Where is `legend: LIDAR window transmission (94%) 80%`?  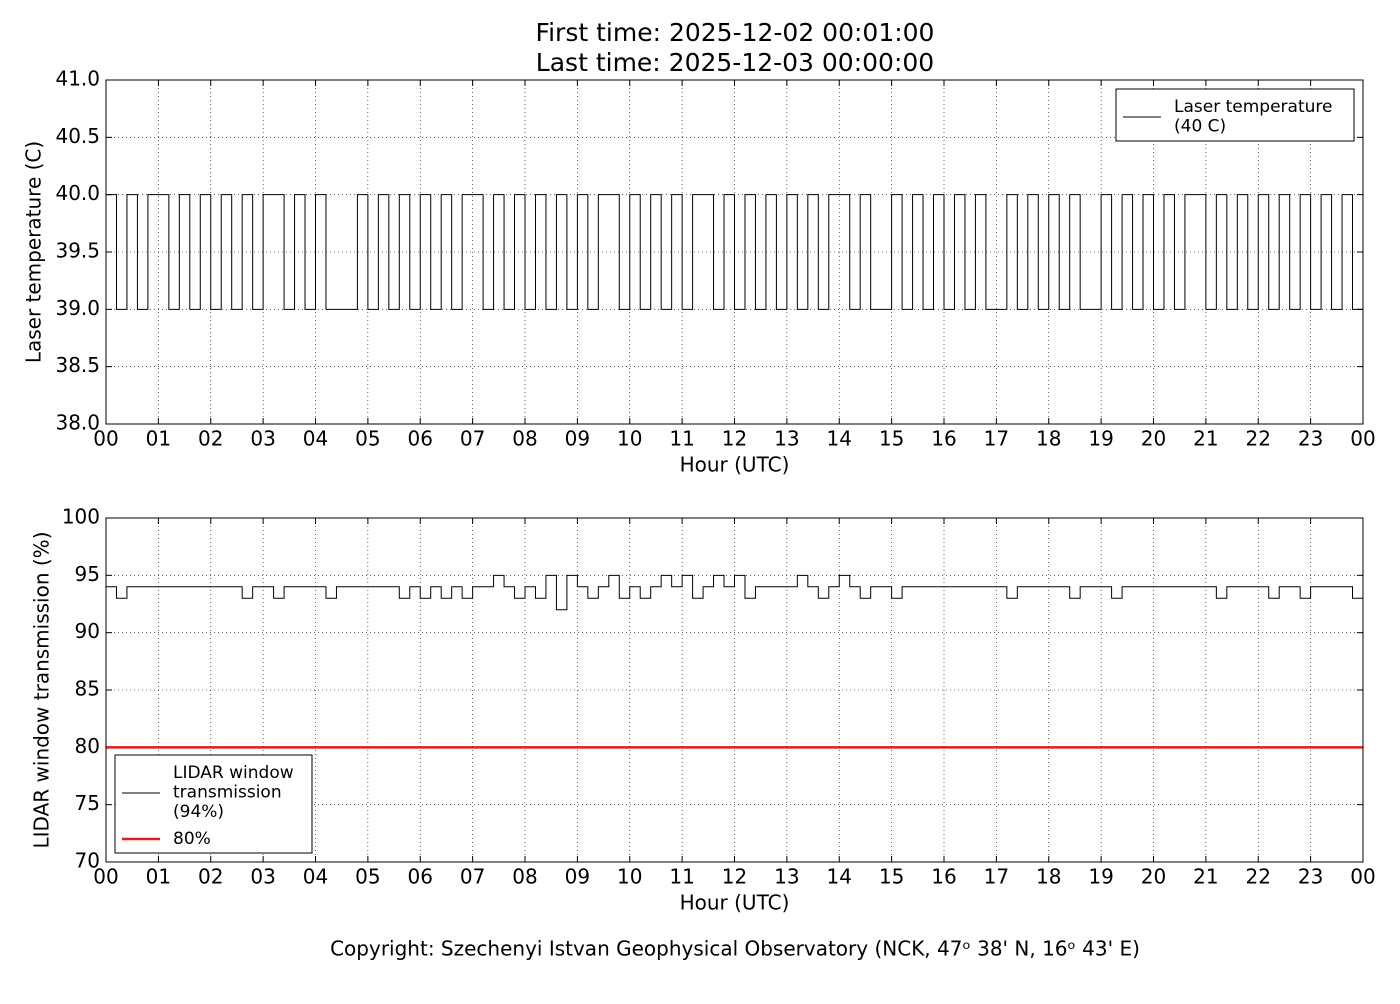
legend: LIDAR window transmission (94%) 80% is located at coordinates (213, 804).